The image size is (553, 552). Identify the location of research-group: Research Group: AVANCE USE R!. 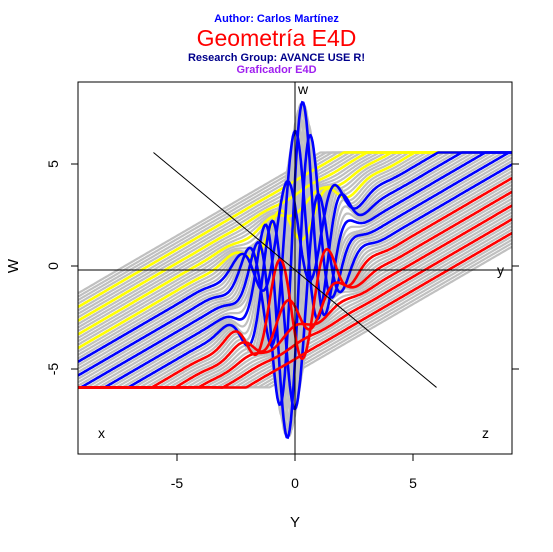
(276, 58).